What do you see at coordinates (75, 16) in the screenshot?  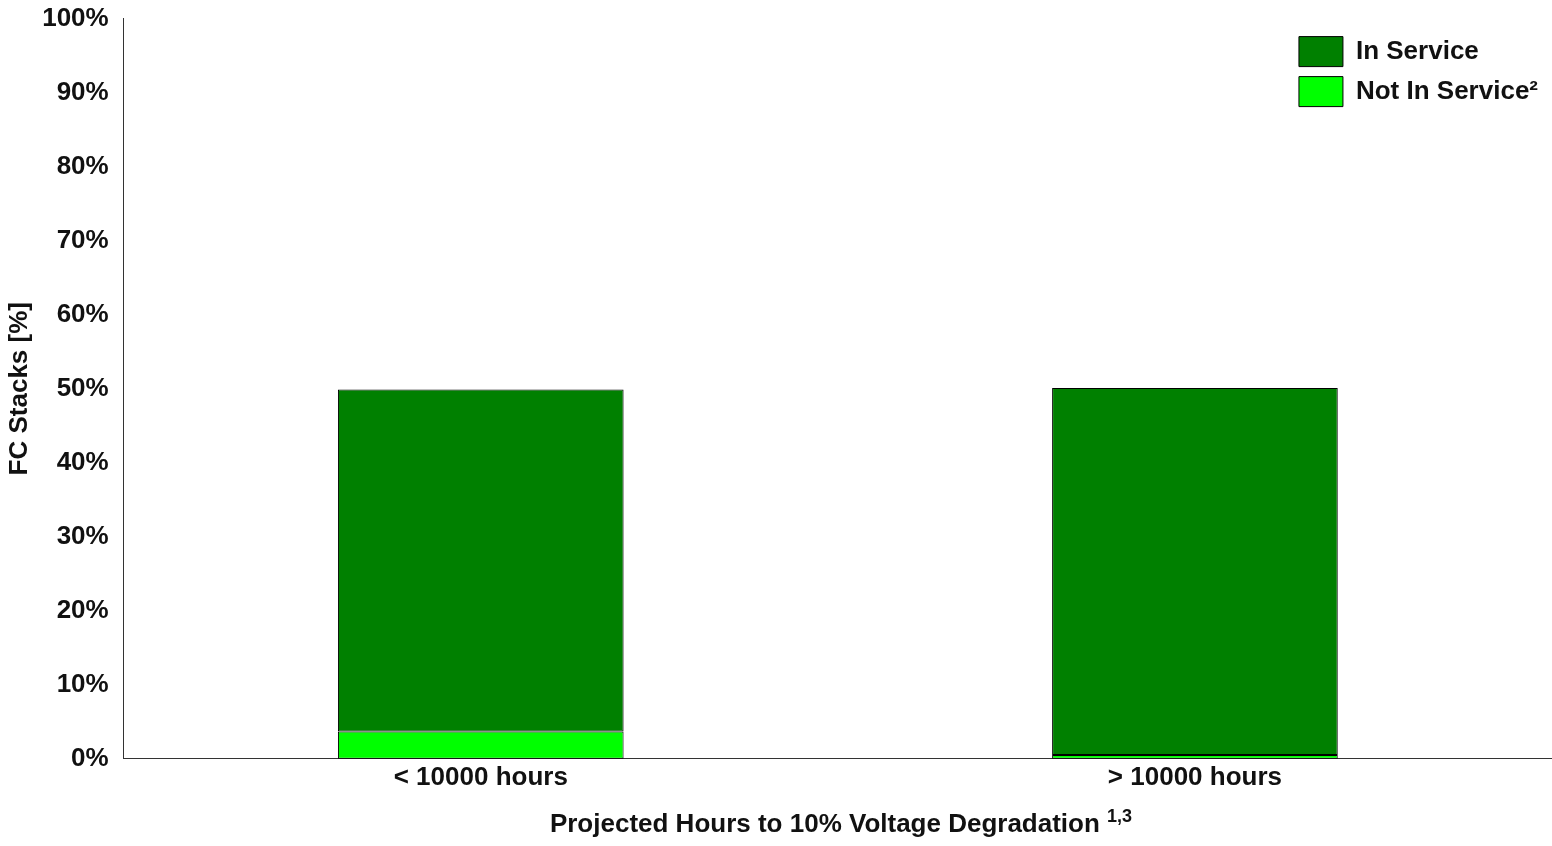 I see `y-tick-label: 100%` at bounding box center [75, 16].